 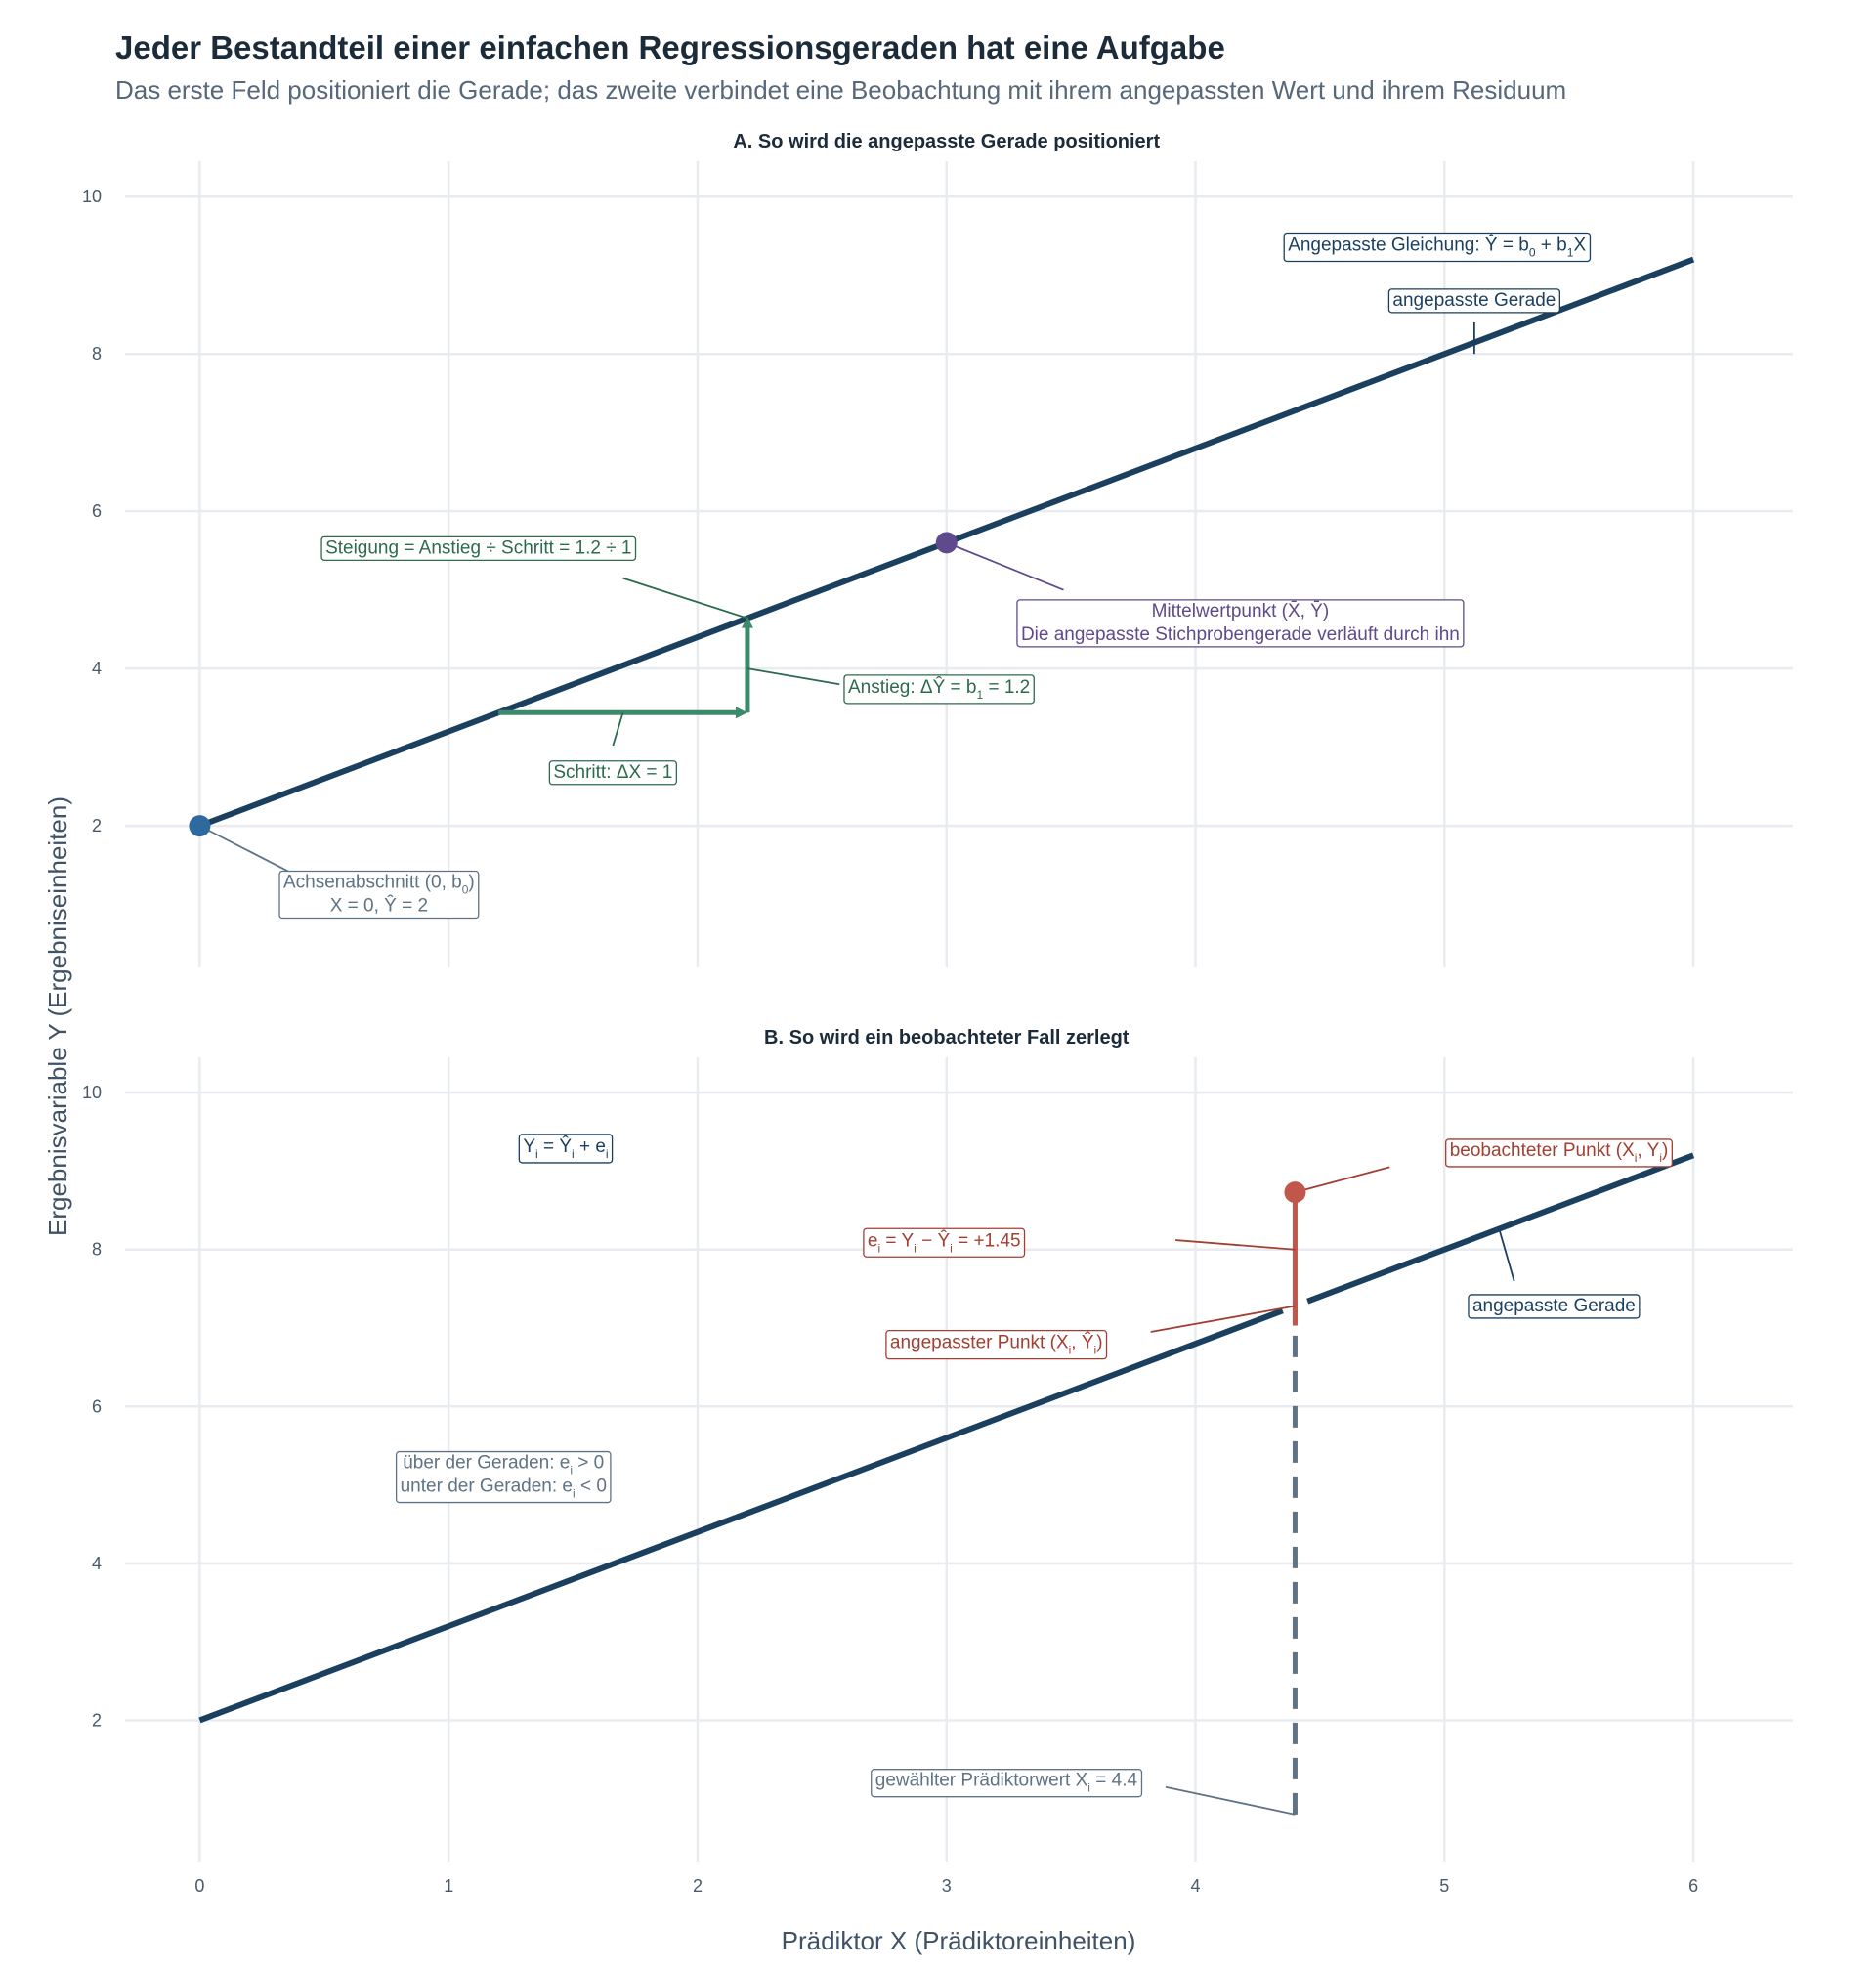 I want to click on fitted-line-label-a-box, so click(x=1473, y=301).